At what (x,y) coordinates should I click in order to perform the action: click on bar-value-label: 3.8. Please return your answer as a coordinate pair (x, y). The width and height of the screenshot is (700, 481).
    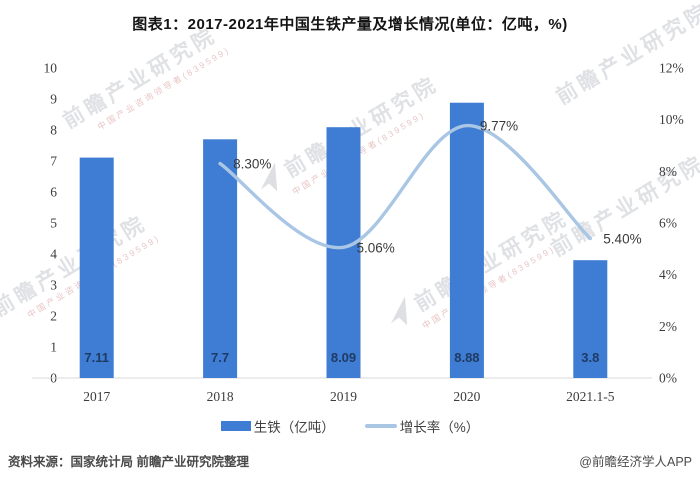
    Looking at the image, I should click on (590, 357).